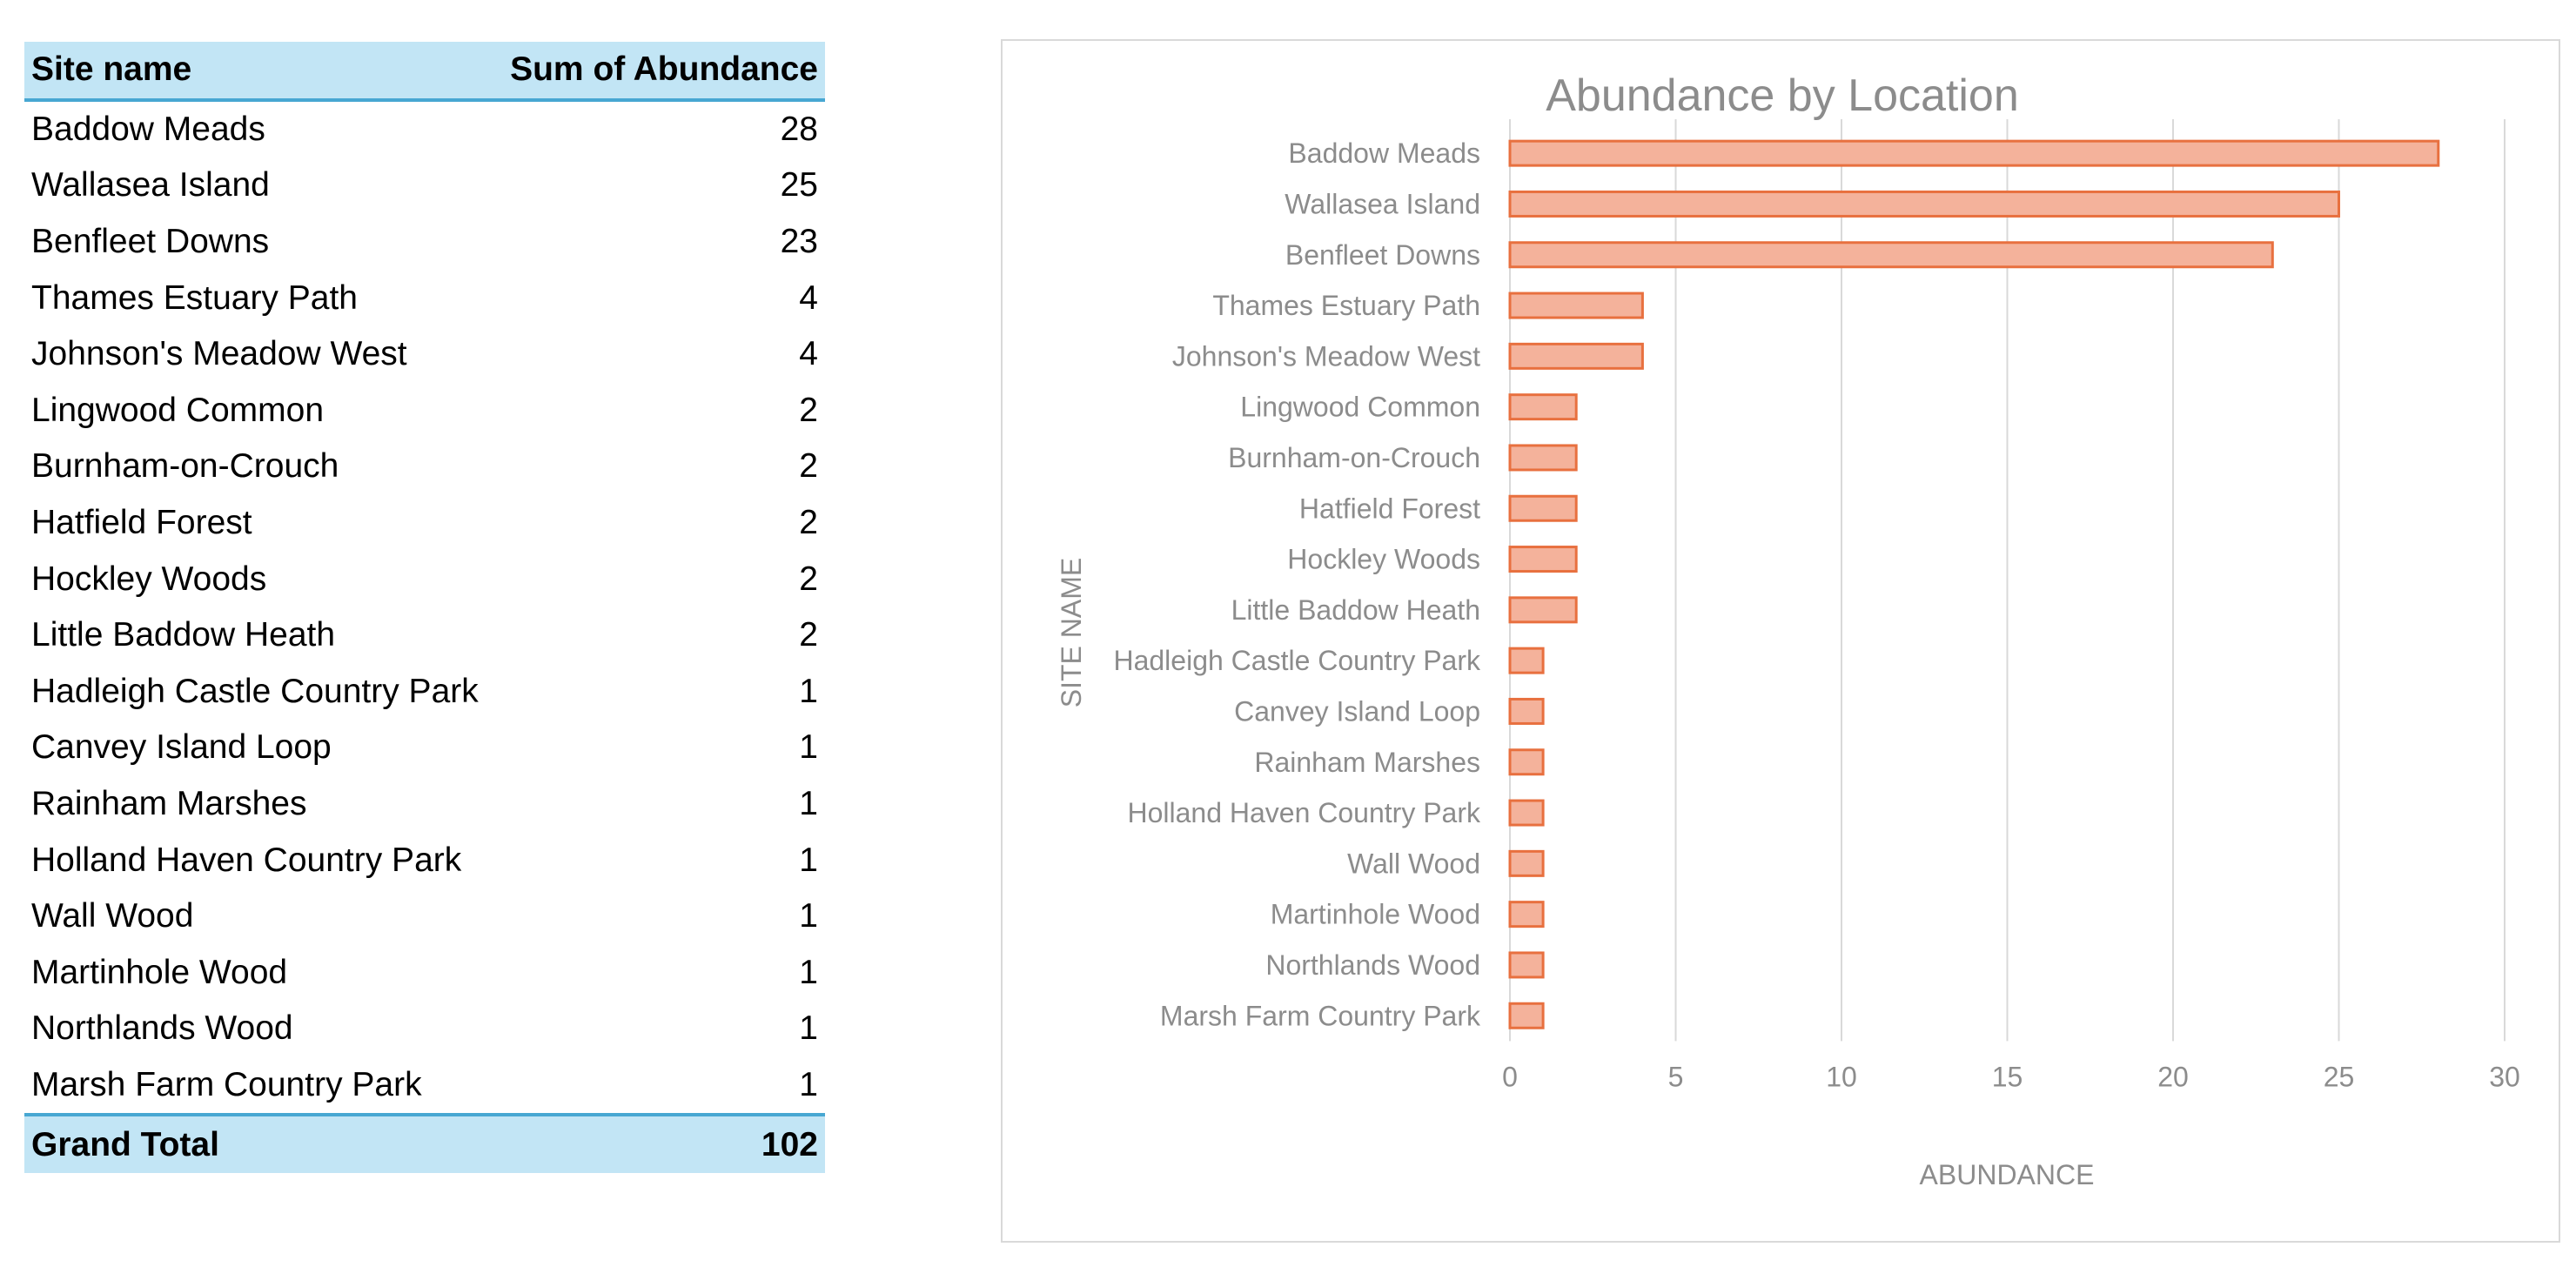 This screenshot has height=1267, width=2576. I want to click on table-row: Rainham Marshes 1, so click(424, 804).